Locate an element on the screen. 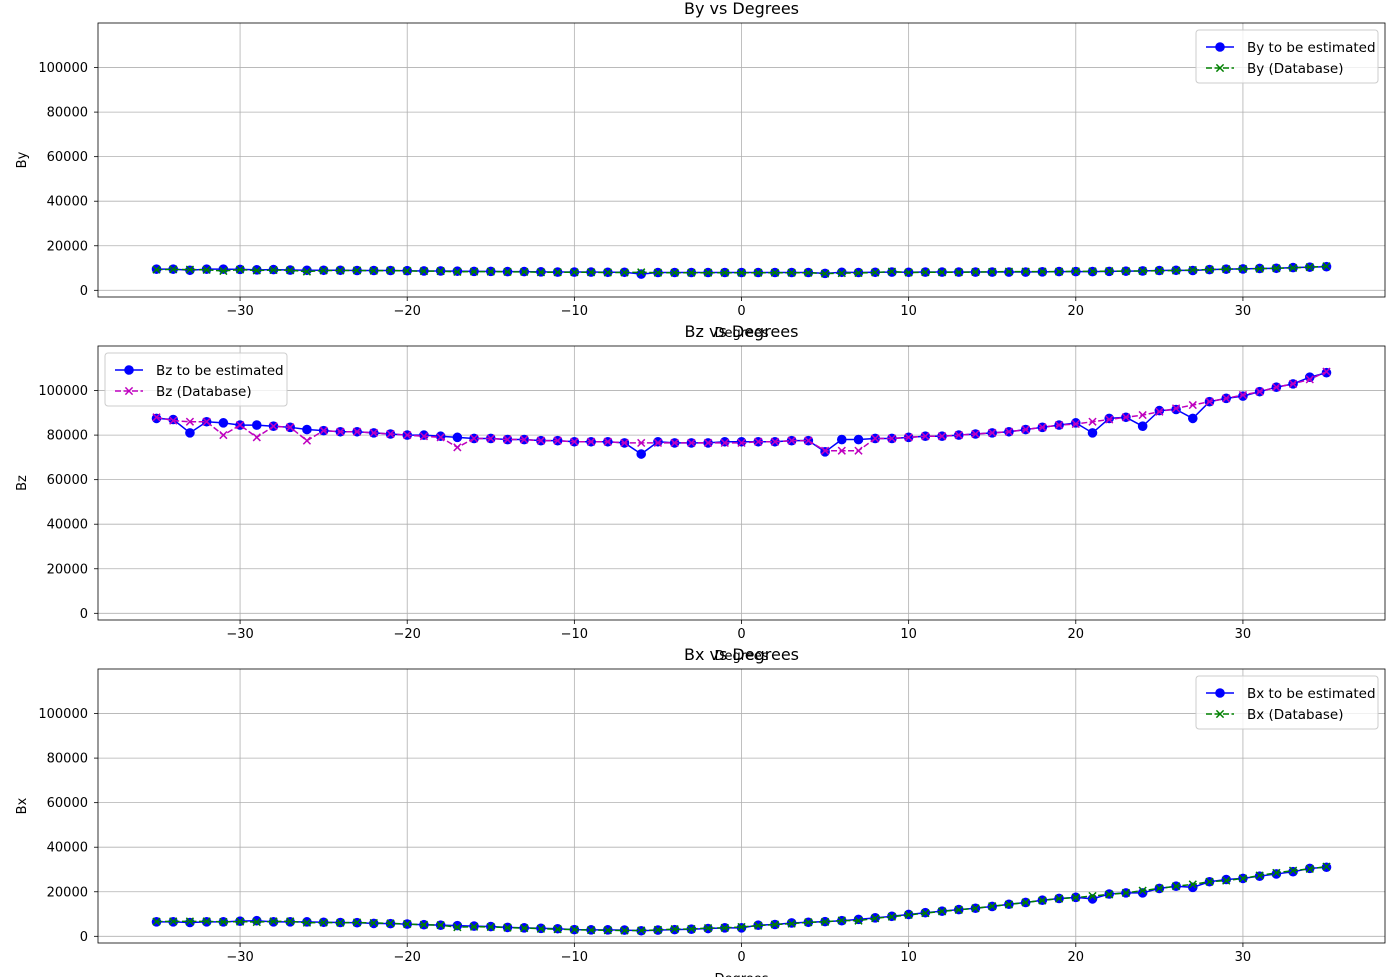 Image resolution: width=1400 pixels, height=977 pixels. y-axis-label: Bz is located at coordinates (22, 483).